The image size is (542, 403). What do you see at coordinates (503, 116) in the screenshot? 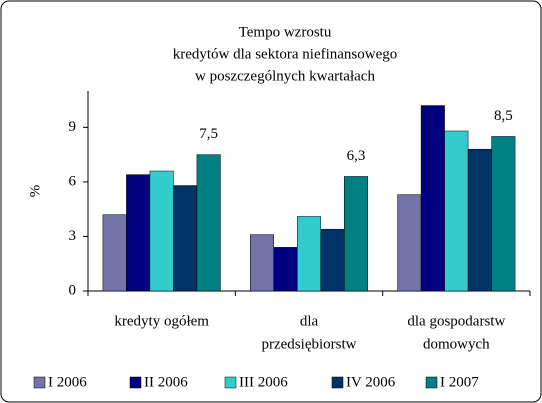
I see `data-label: 8,5` at bounding box center [503, 116].